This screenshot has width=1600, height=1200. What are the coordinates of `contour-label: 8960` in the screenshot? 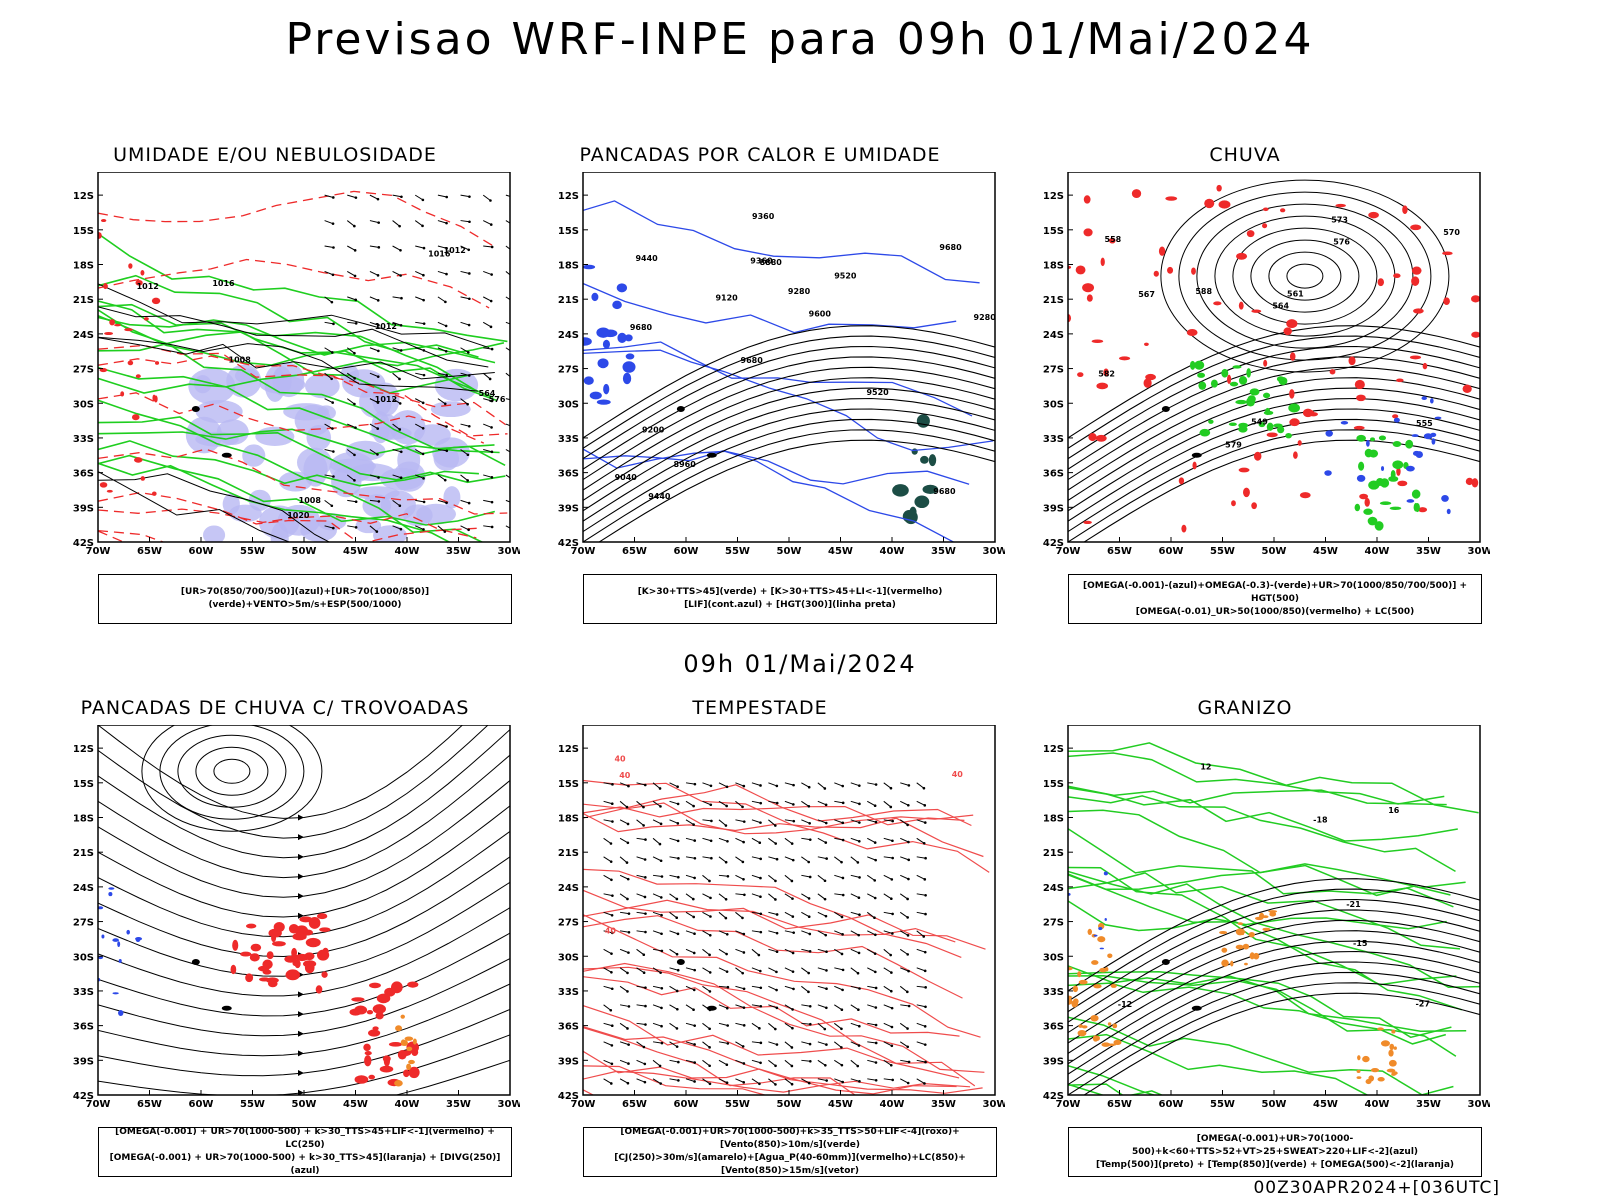 It's located at (685, 464).